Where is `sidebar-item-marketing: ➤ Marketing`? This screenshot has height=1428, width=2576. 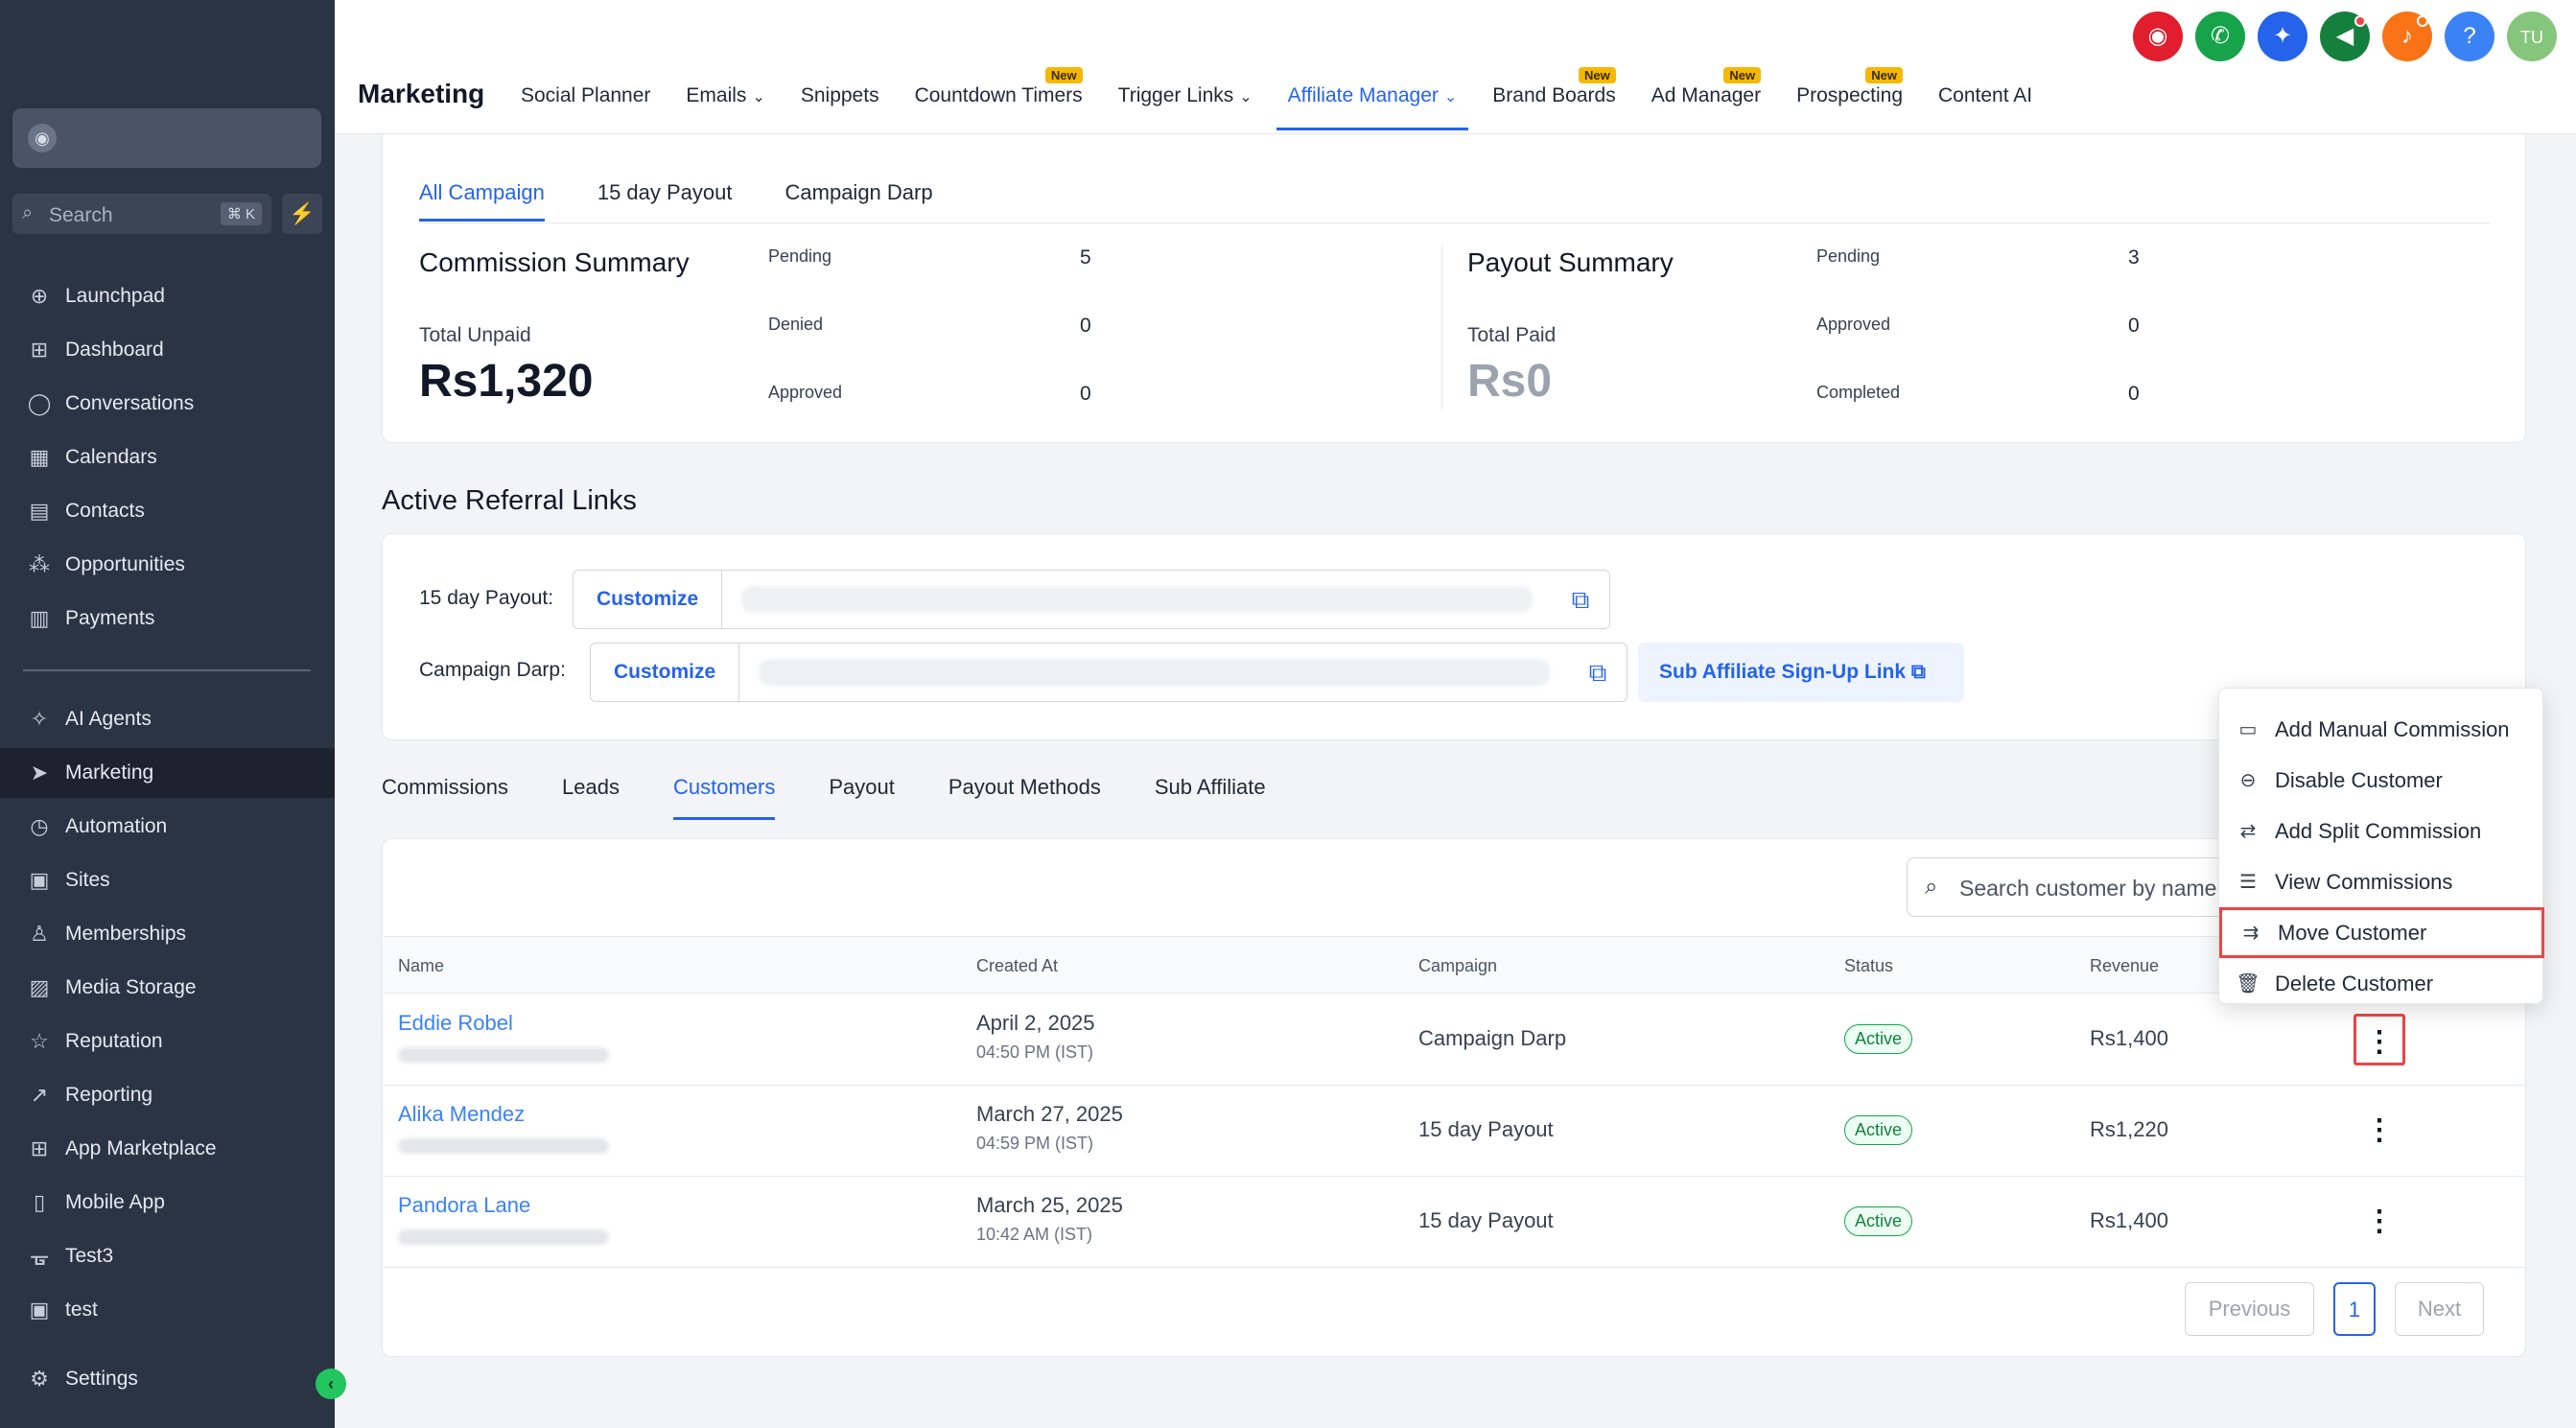
sidebar-item-marketing: ➤ Marketing is located at coordinates (167, 773).